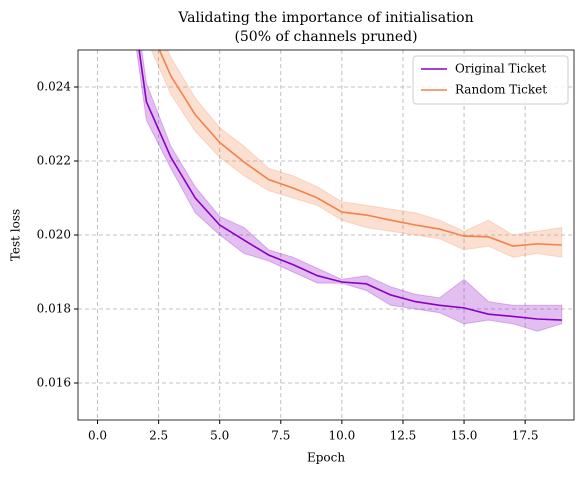 The image size is (584, 477). I want to click on y-tick-label: 0.016, so click(54, 383).